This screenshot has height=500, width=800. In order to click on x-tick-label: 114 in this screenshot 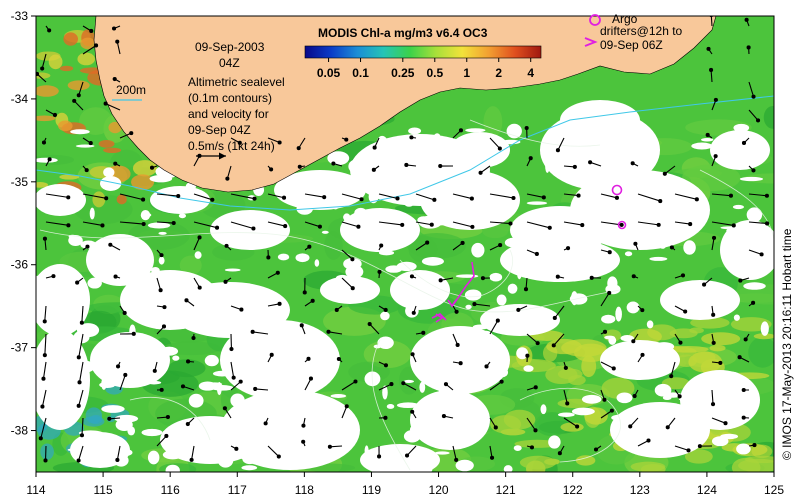, I will do `click(35, 490)`.